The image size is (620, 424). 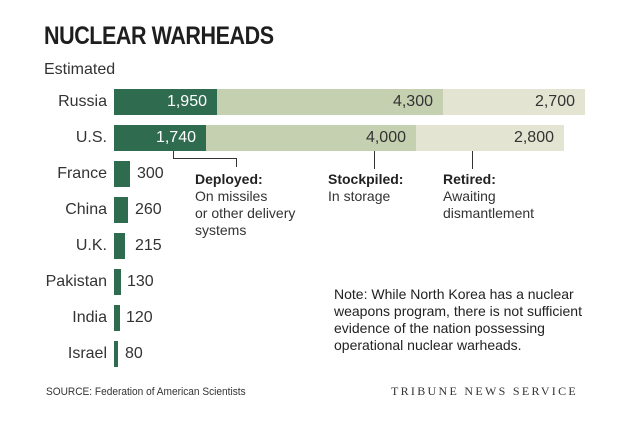 What do you see at coordinates (236, 162) in the screenshot?
I see `leader-line-deployed-v` at bounding box center [236, 162].